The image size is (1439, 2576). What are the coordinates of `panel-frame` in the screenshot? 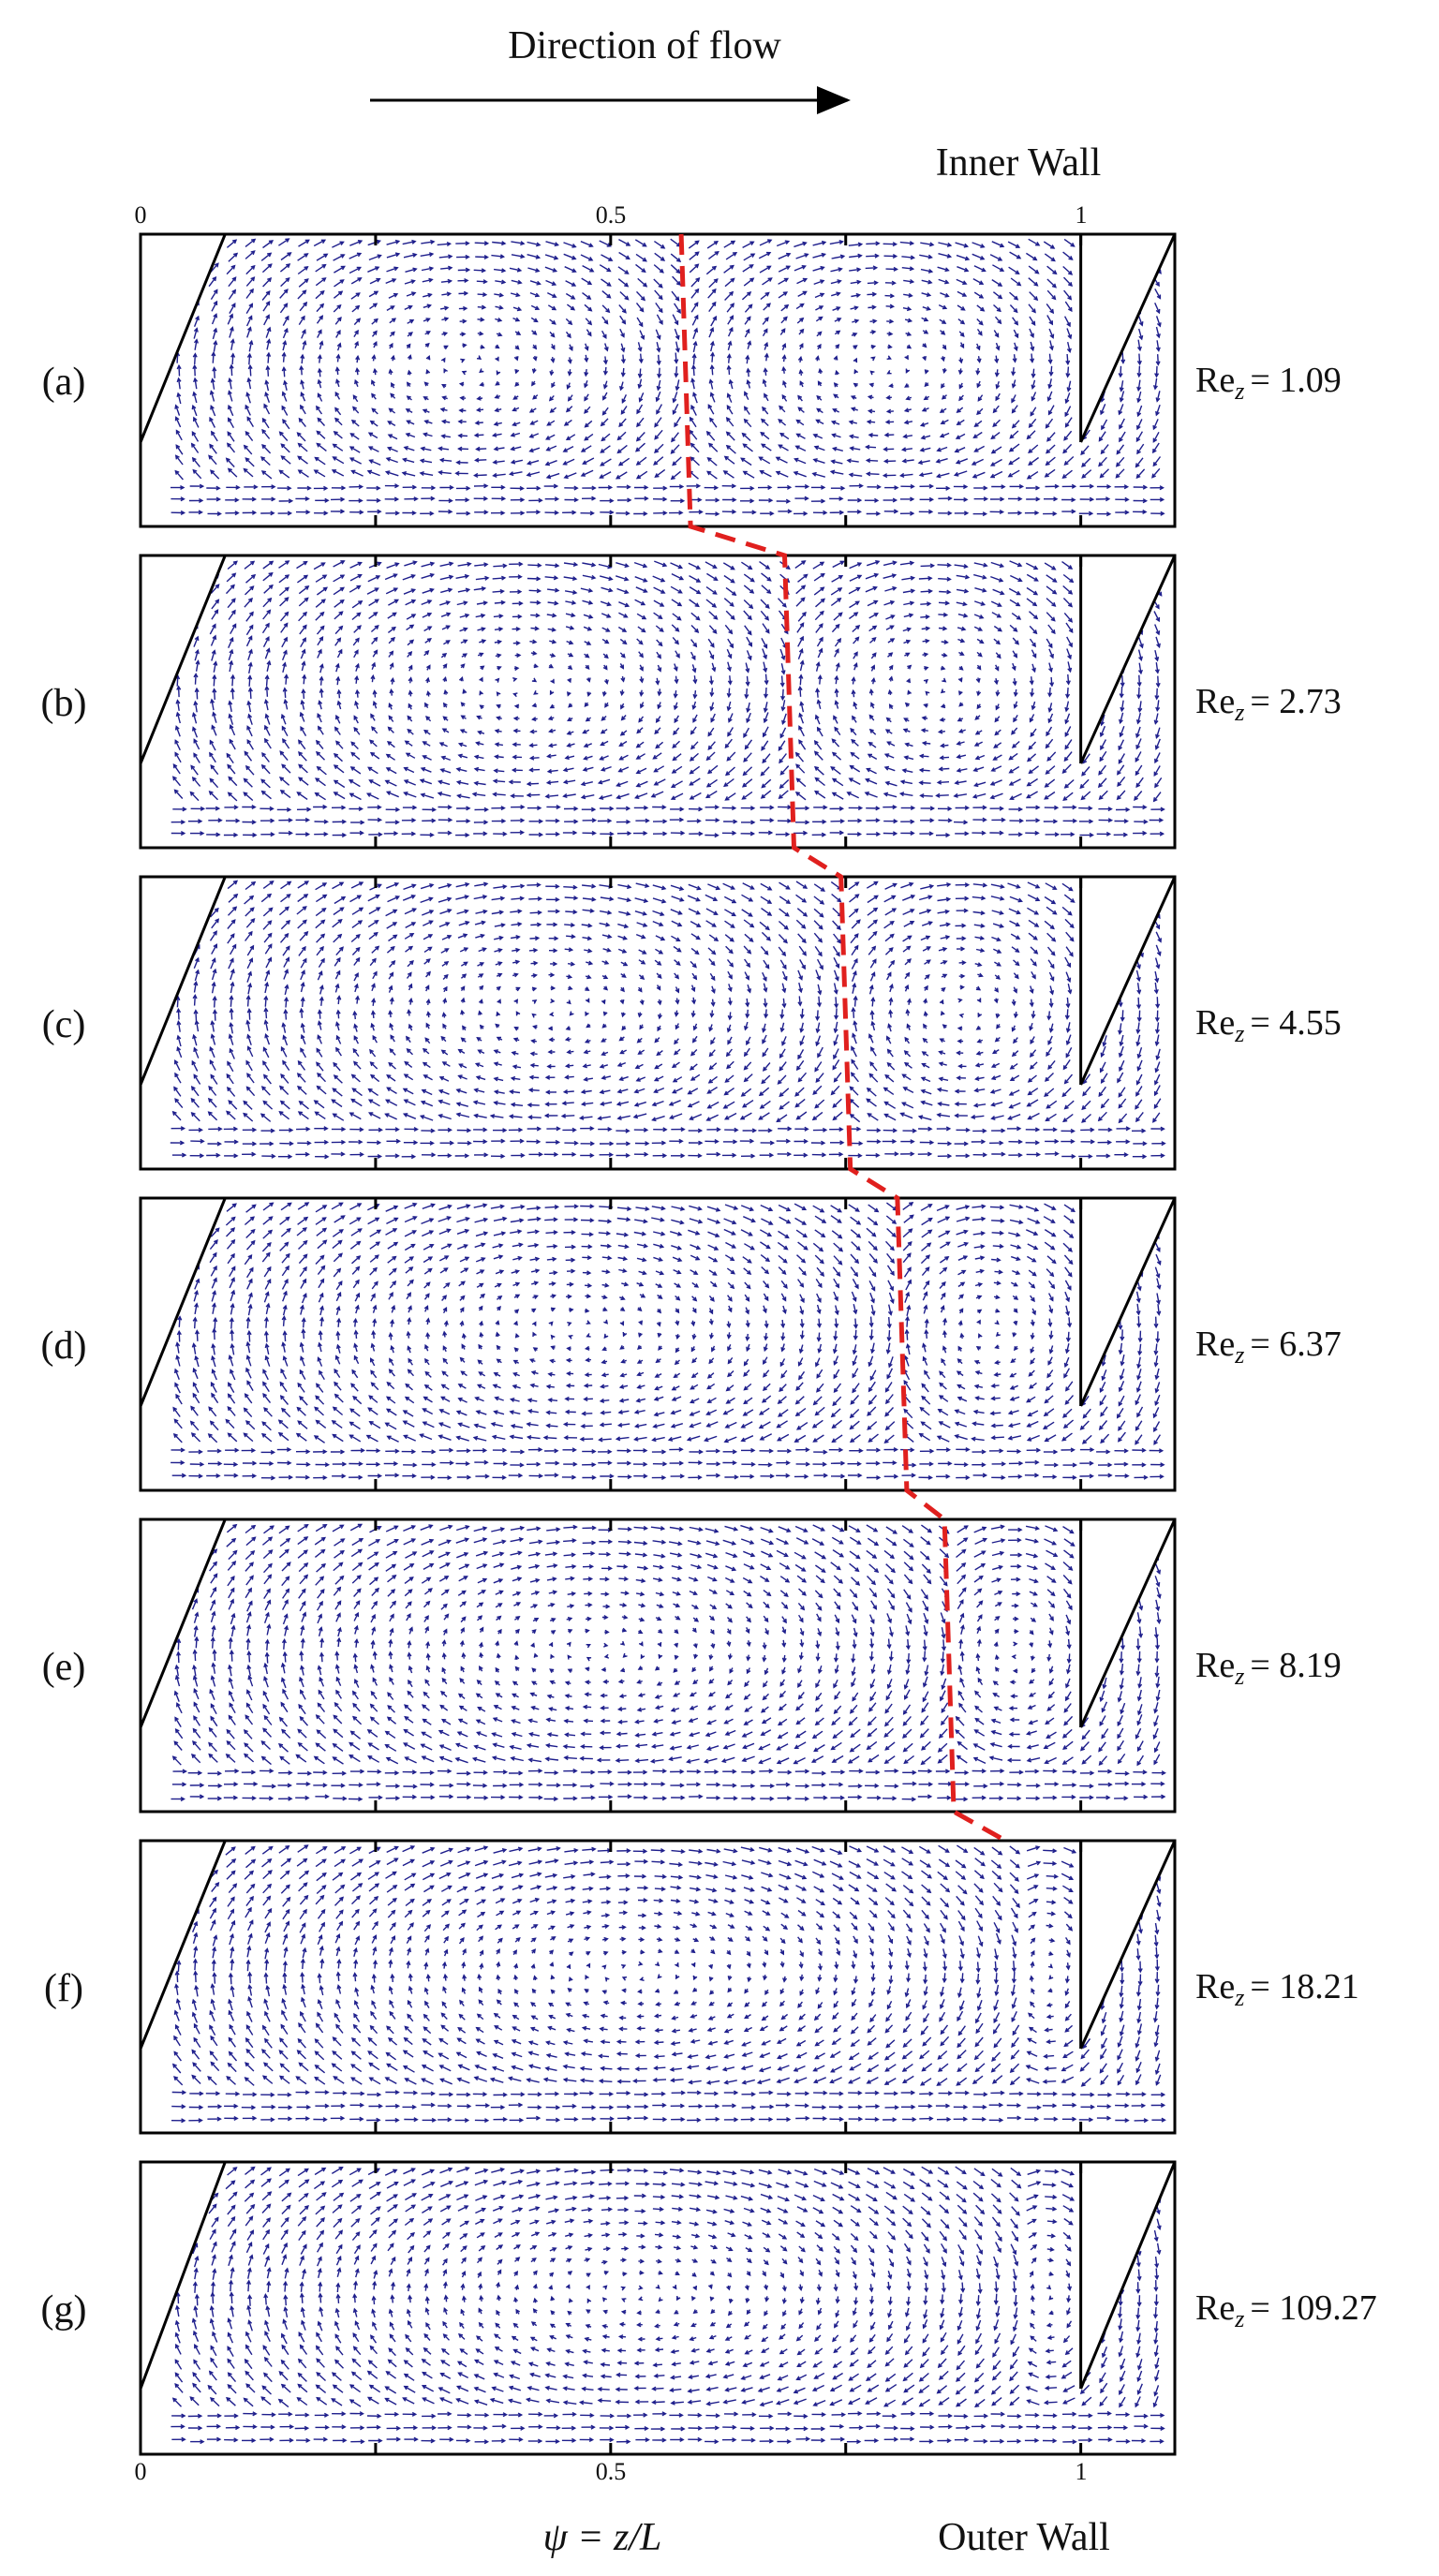 It's located at (658, 702).